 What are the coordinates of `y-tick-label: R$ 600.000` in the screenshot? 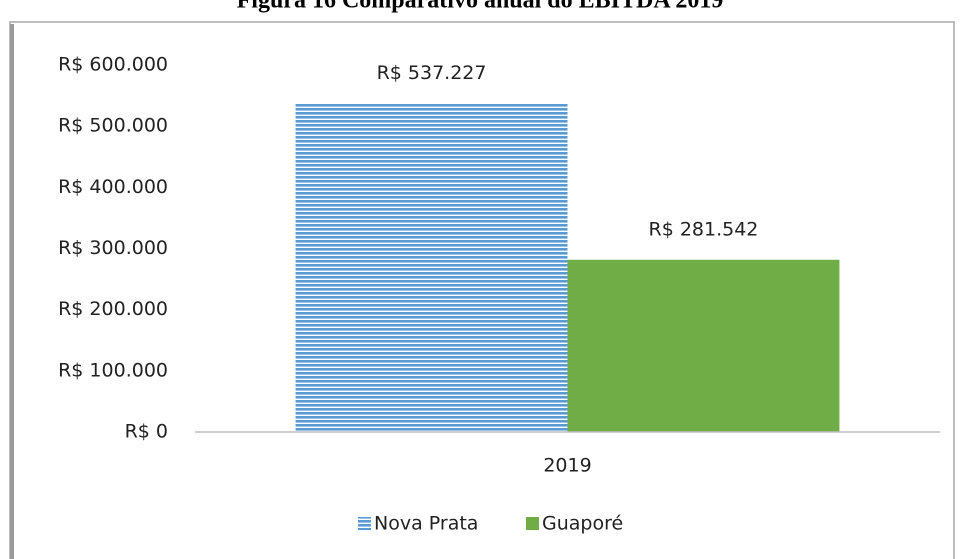 It's located at (113, 65).